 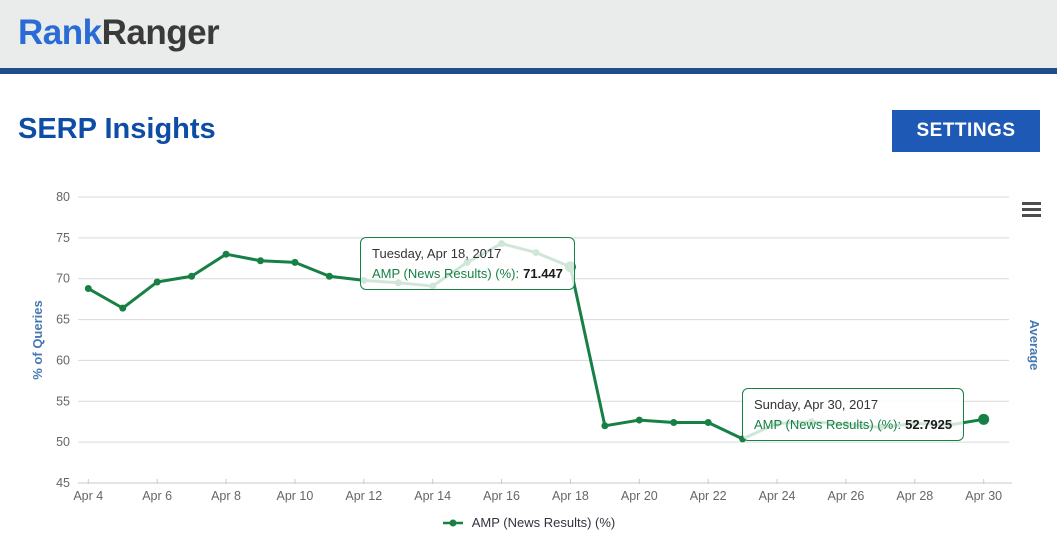 I want to click on hamburger-menu-icon, so click(x=1031, y=209).